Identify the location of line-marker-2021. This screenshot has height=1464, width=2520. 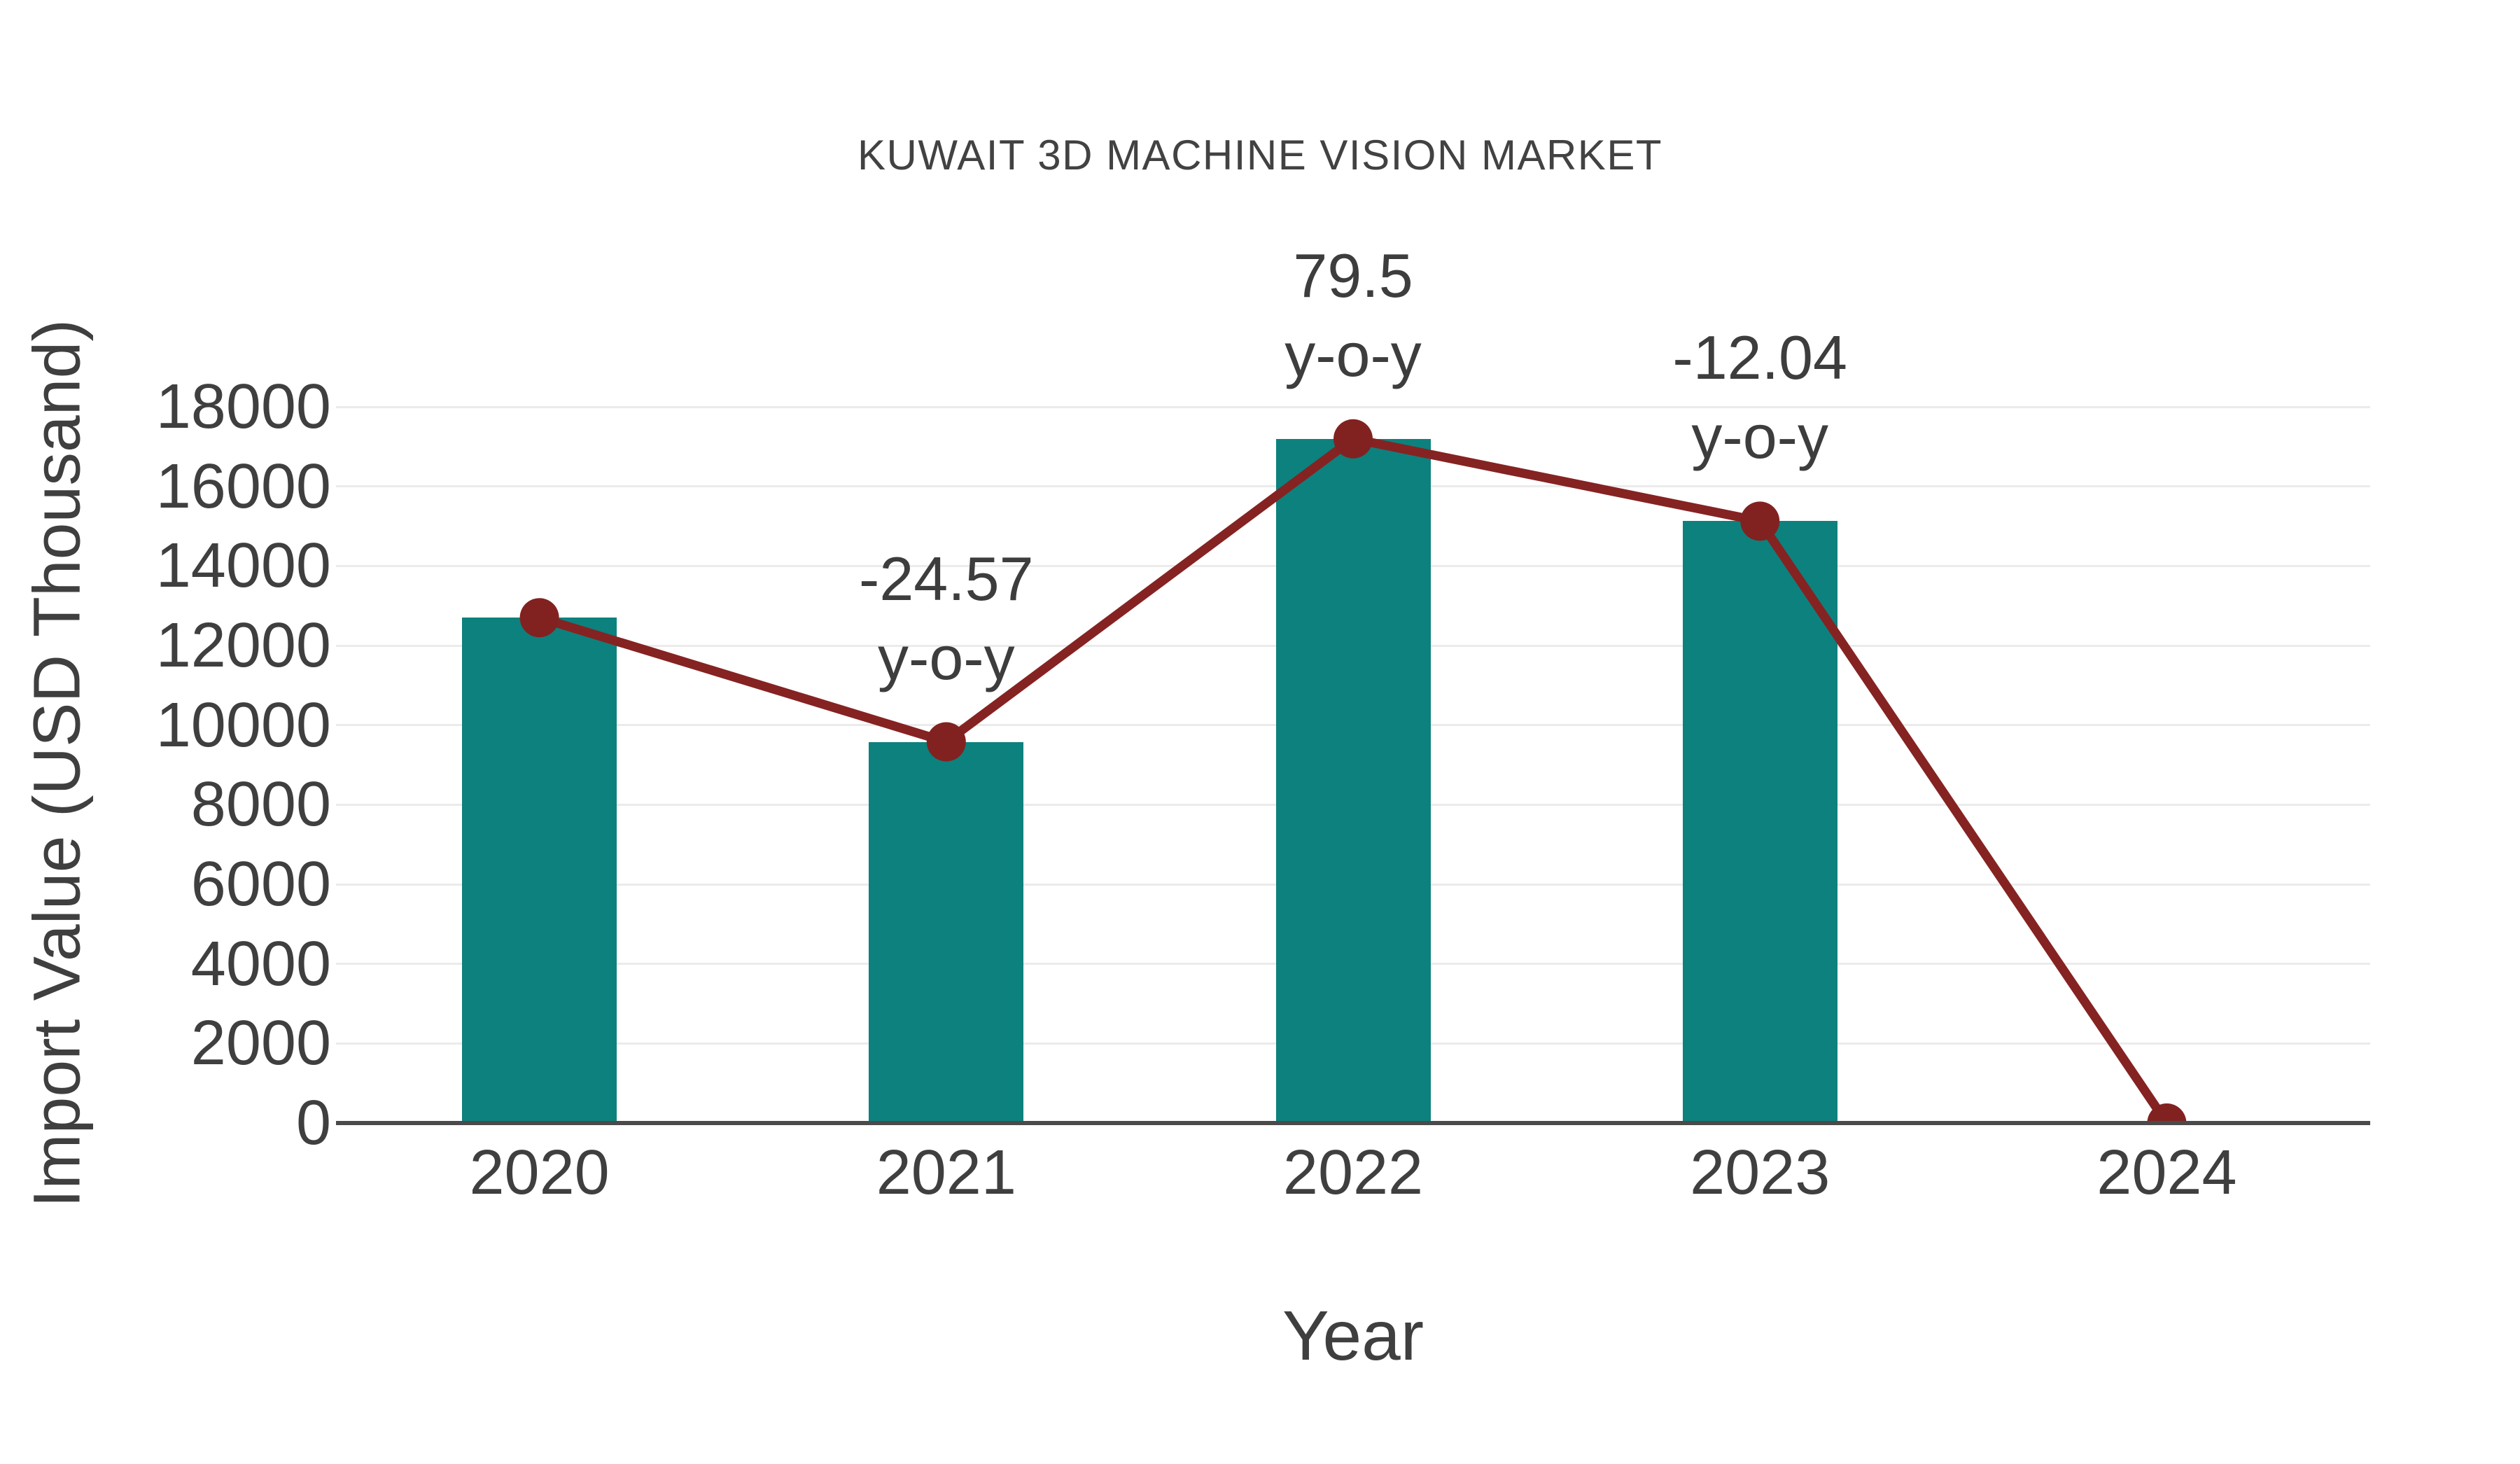
(946, 742).